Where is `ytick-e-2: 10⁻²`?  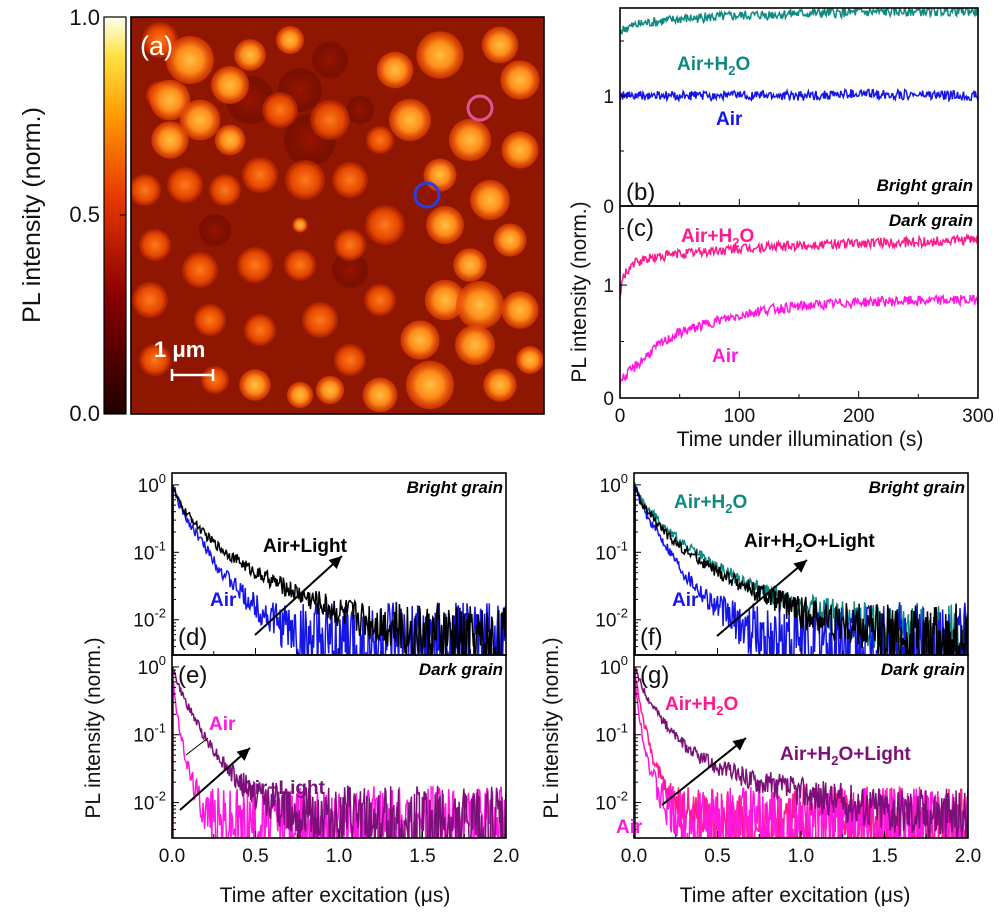 ytick-e-2: 10⁻² is located at coordinates (149, 802).